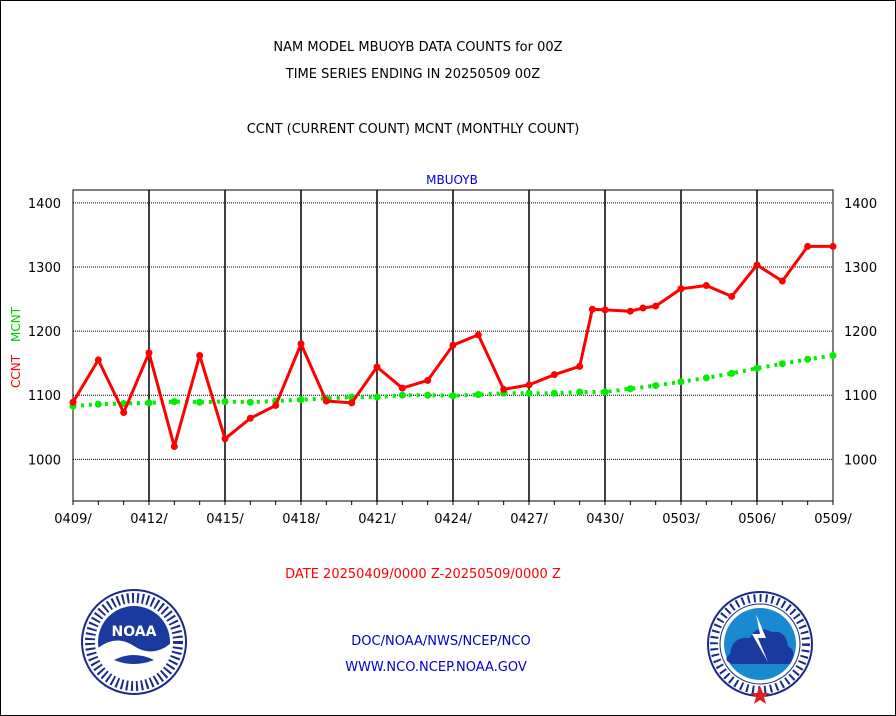  Describe the element at coordinates (760, 647) in the screenshot. I see `nws-logo` at that location.